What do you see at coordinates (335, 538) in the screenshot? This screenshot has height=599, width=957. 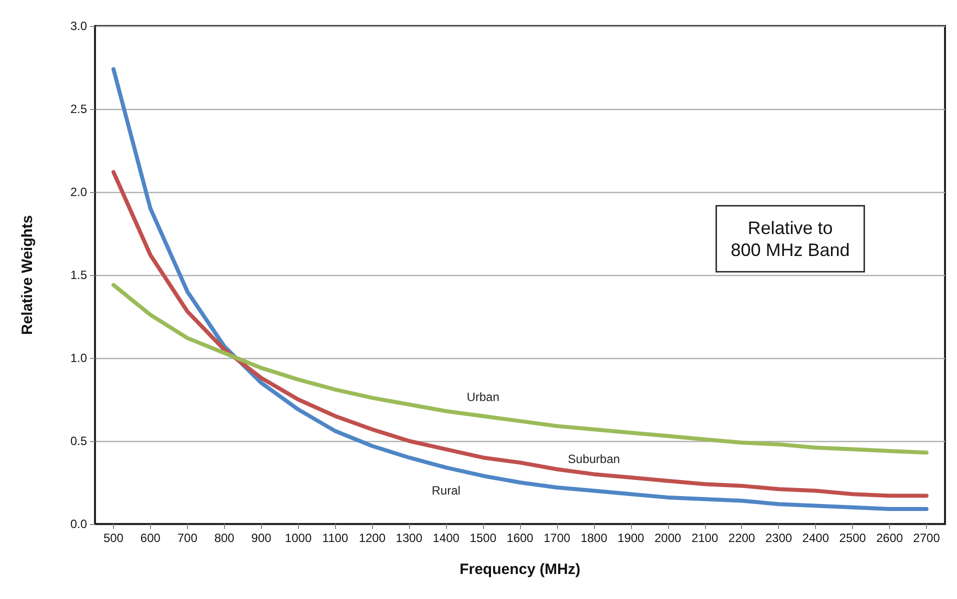 I see `x-tick-label: 1100` at bounding box center [335, 538].